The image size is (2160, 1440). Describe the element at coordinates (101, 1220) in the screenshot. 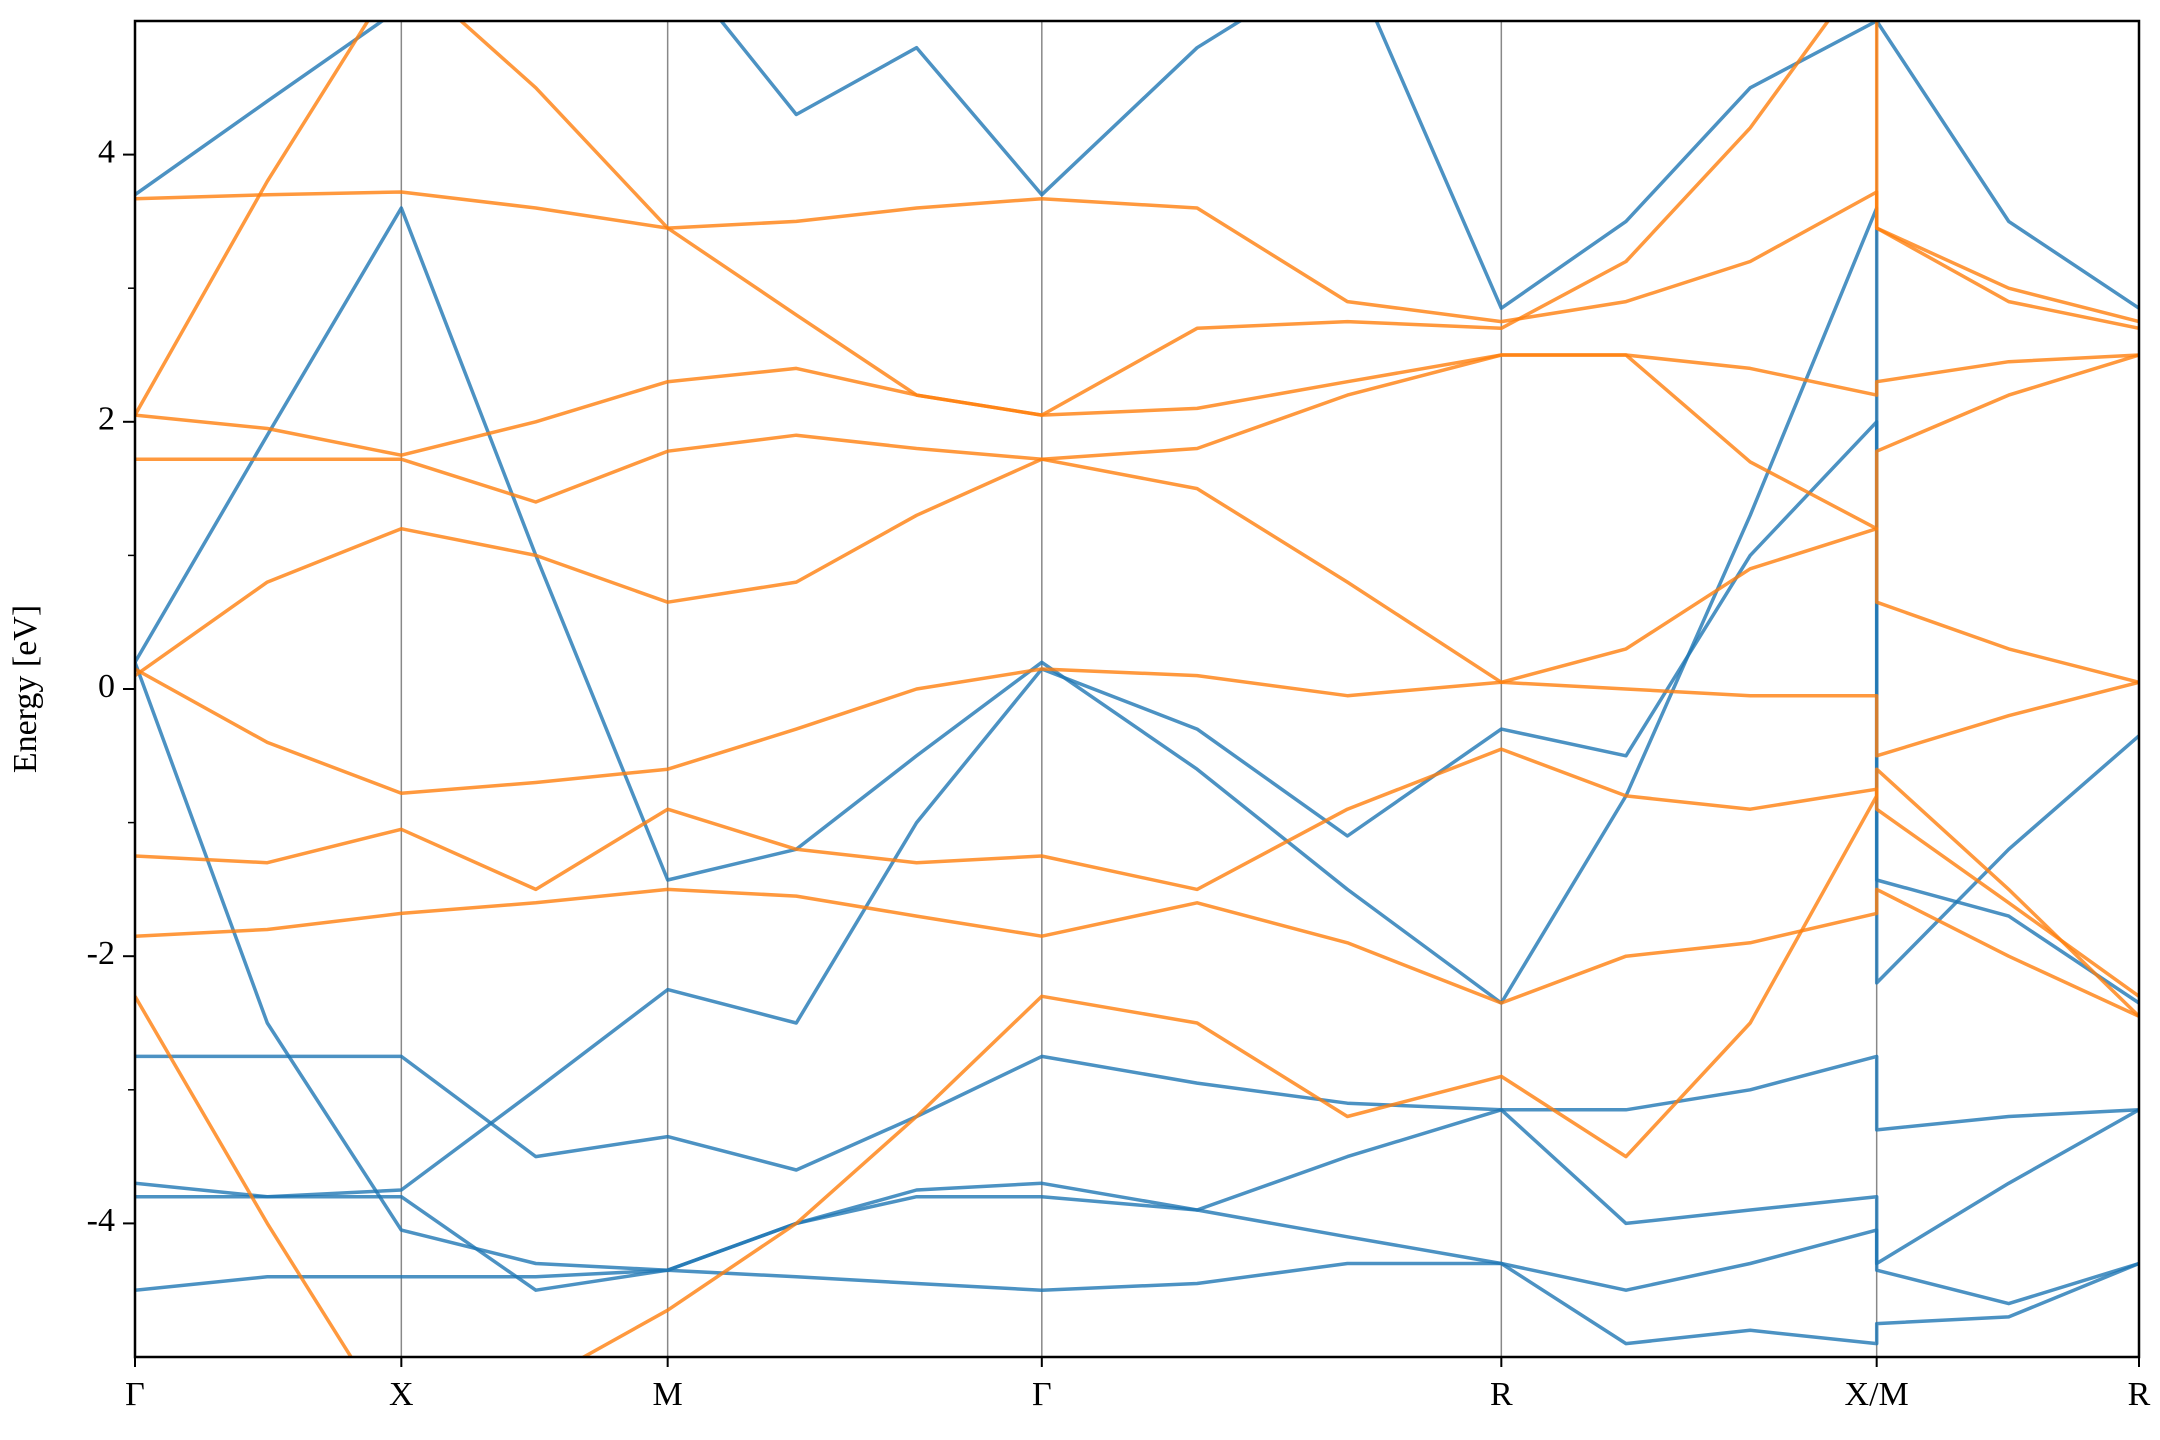

I see `y-tick-label: -4` at that location.